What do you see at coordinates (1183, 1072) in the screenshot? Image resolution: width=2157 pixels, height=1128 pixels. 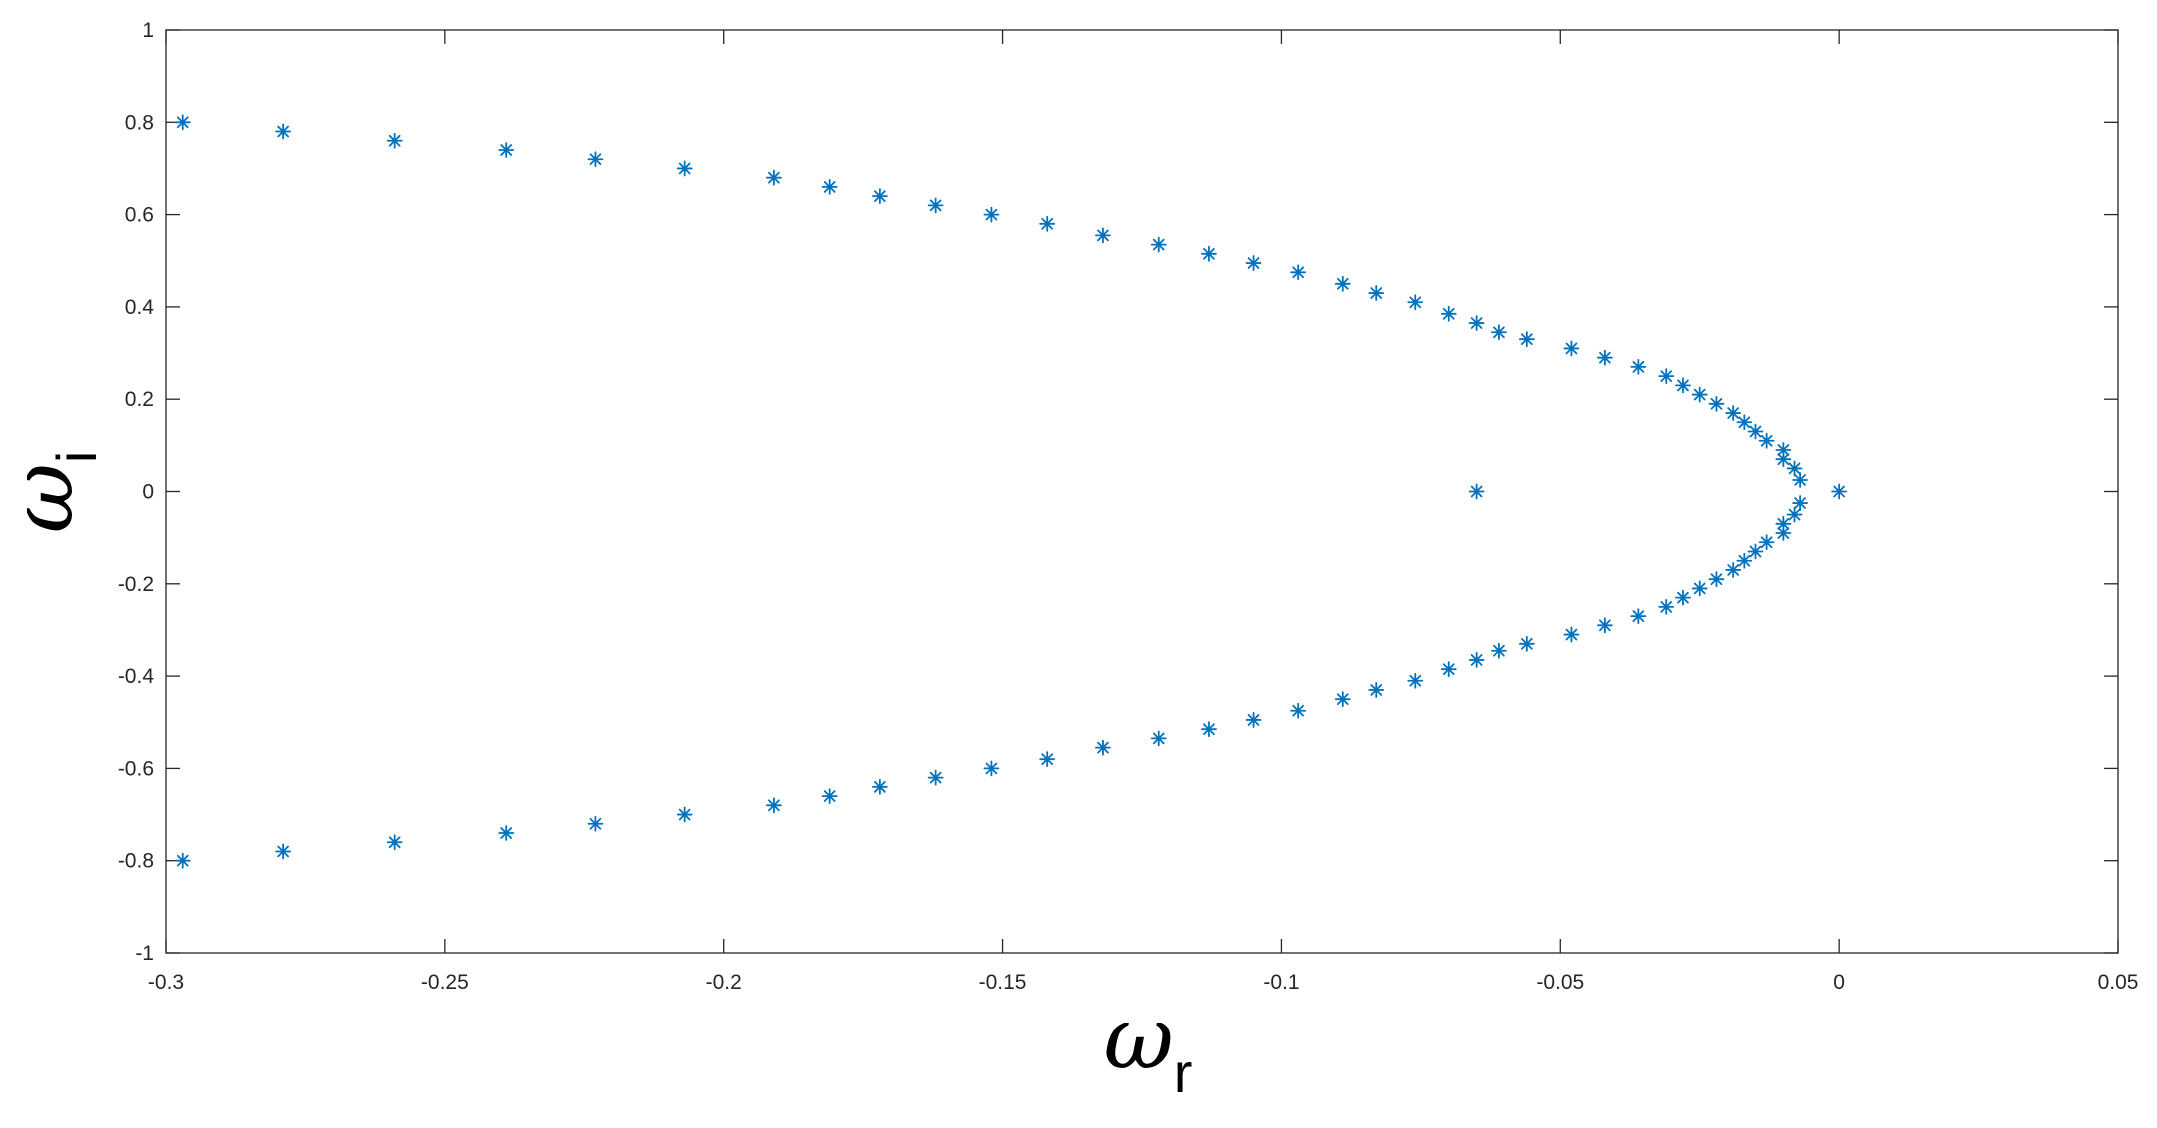 I see `x-axis-label-subscript: r` at bounding box center [1183, 1072].